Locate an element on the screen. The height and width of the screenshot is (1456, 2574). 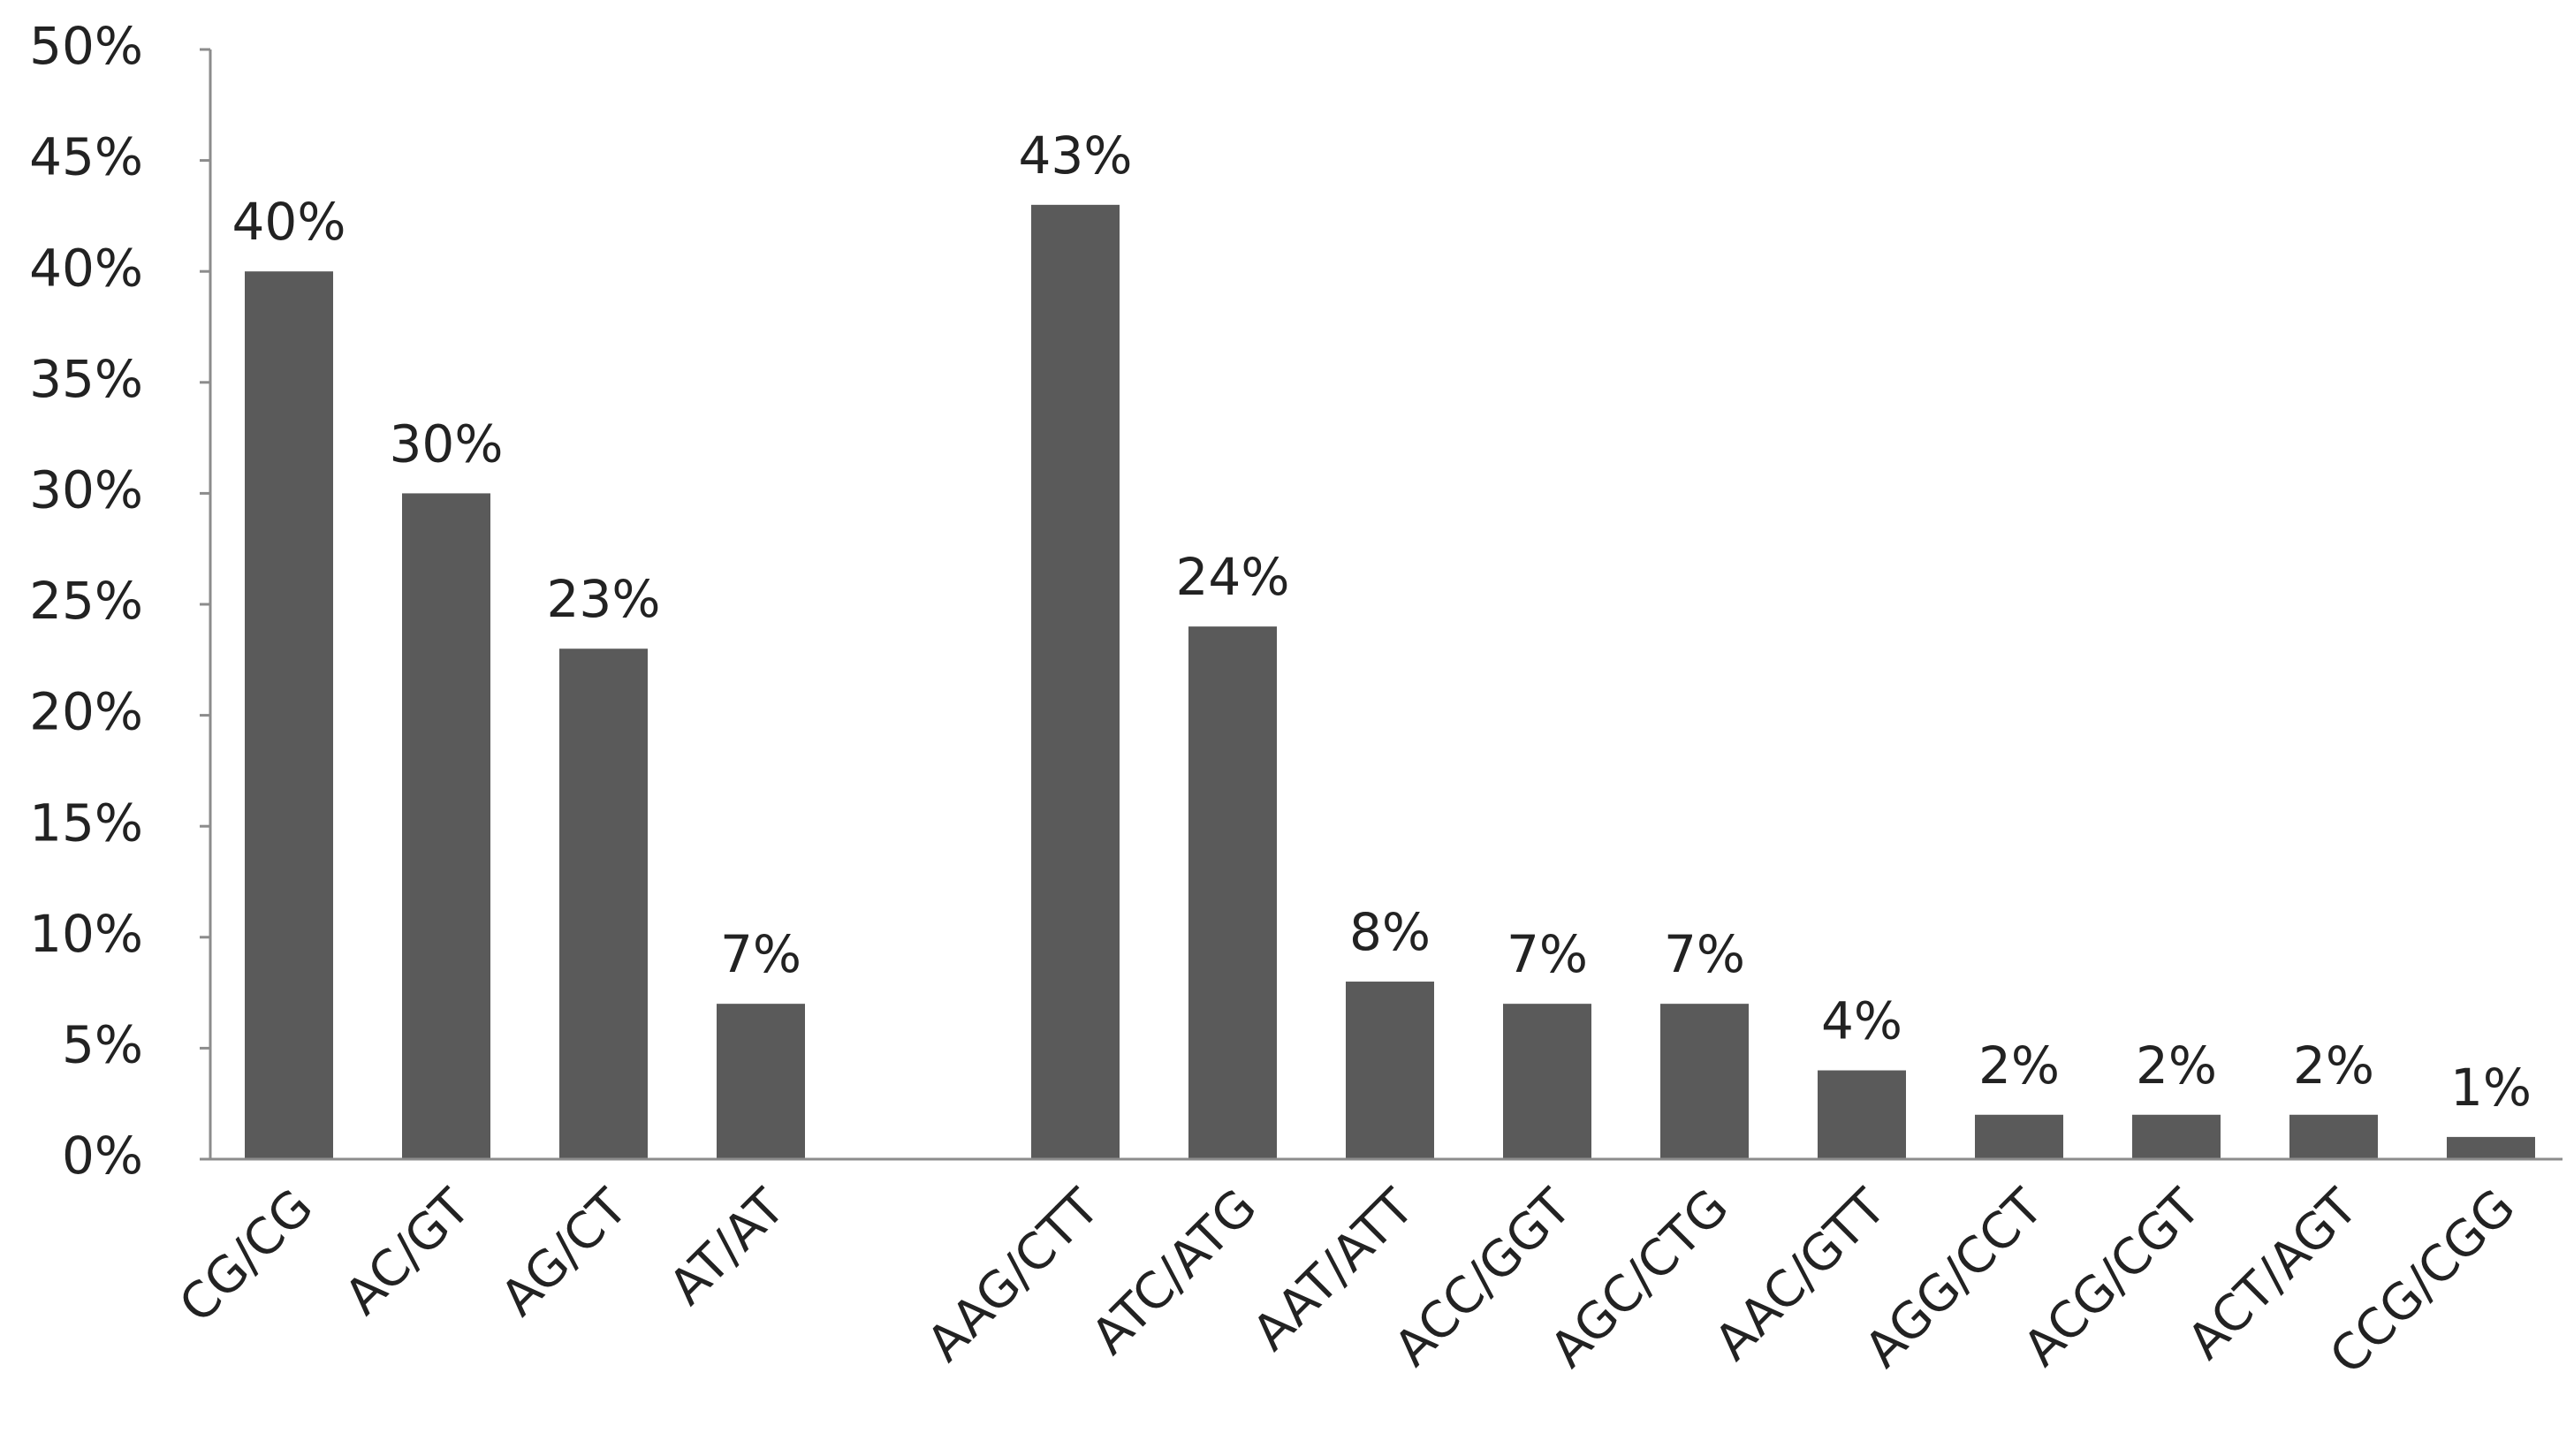
y-tick-label: 15% is located at coordinates (86, 822).